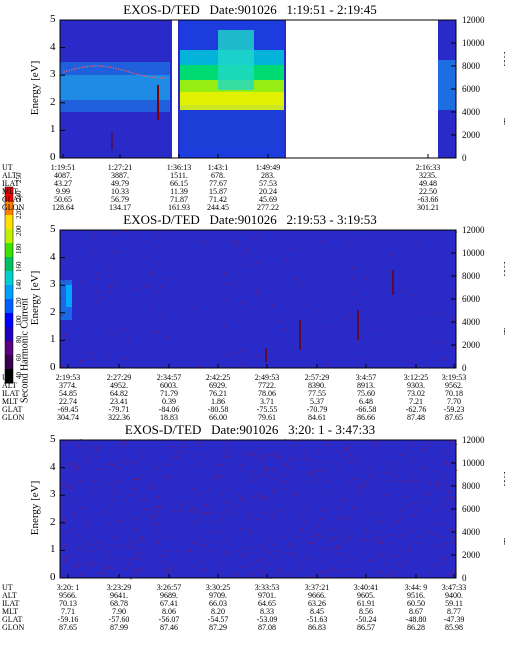 The image size is (505, 649). I want to click on orbit-row-value: 277.22, so click(268, 207).